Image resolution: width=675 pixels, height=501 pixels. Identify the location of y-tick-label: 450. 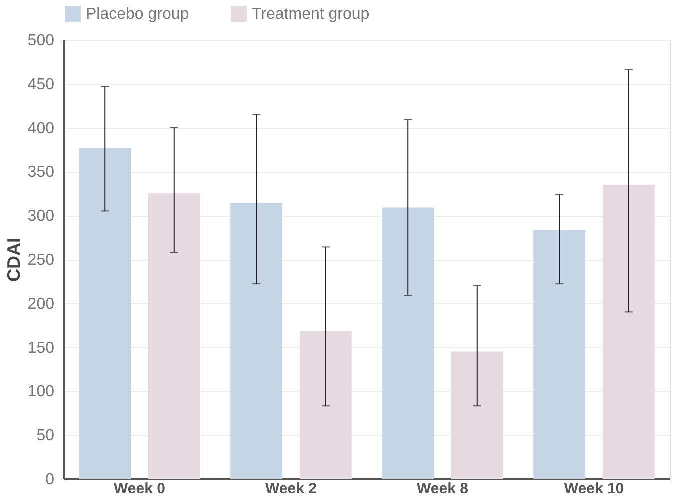
(41, 85).